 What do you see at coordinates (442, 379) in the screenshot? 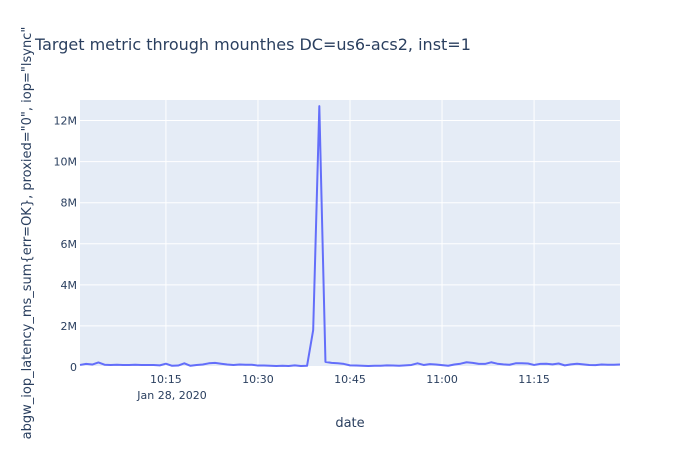
I see `x-tick-label: 11:00` at bounding box center [442, 379].